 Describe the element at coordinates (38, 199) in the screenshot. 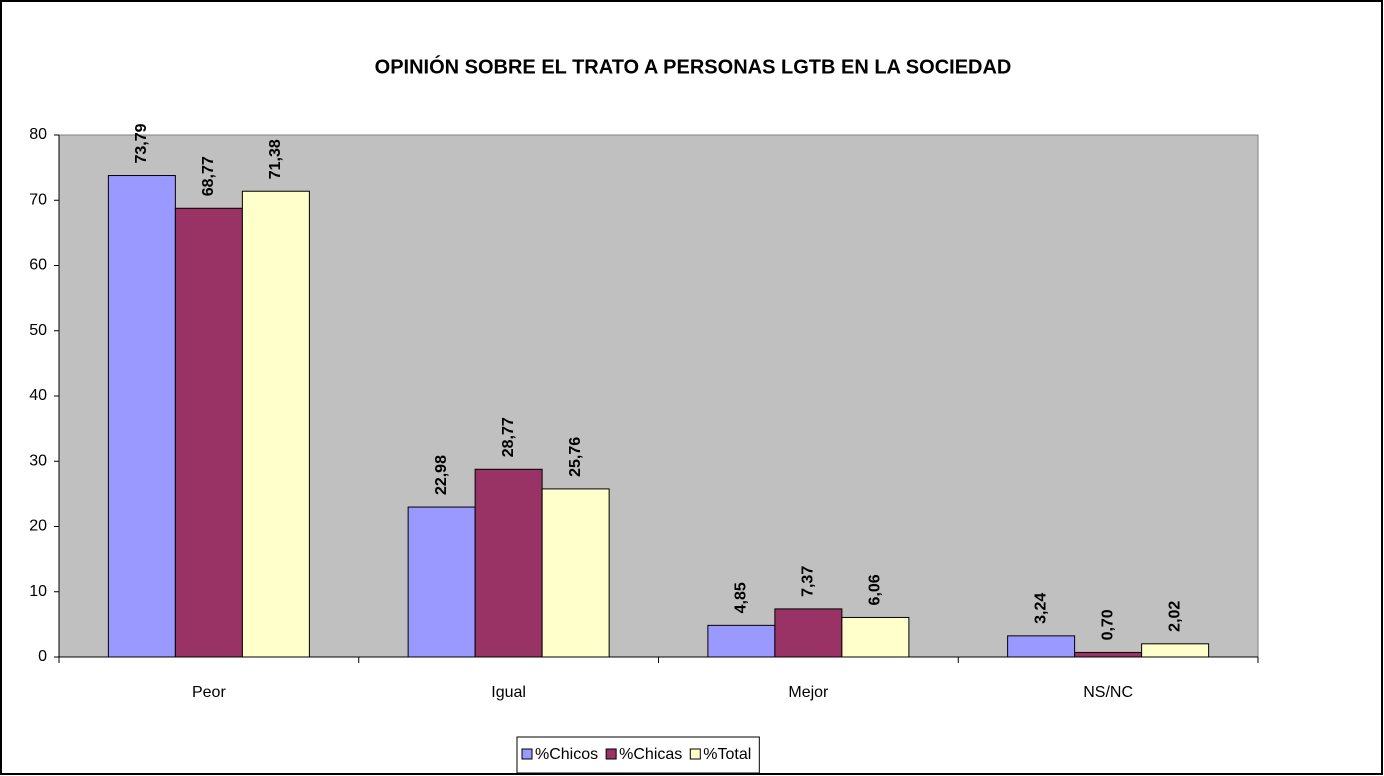

I see `y-tick-label: 70` at that location.